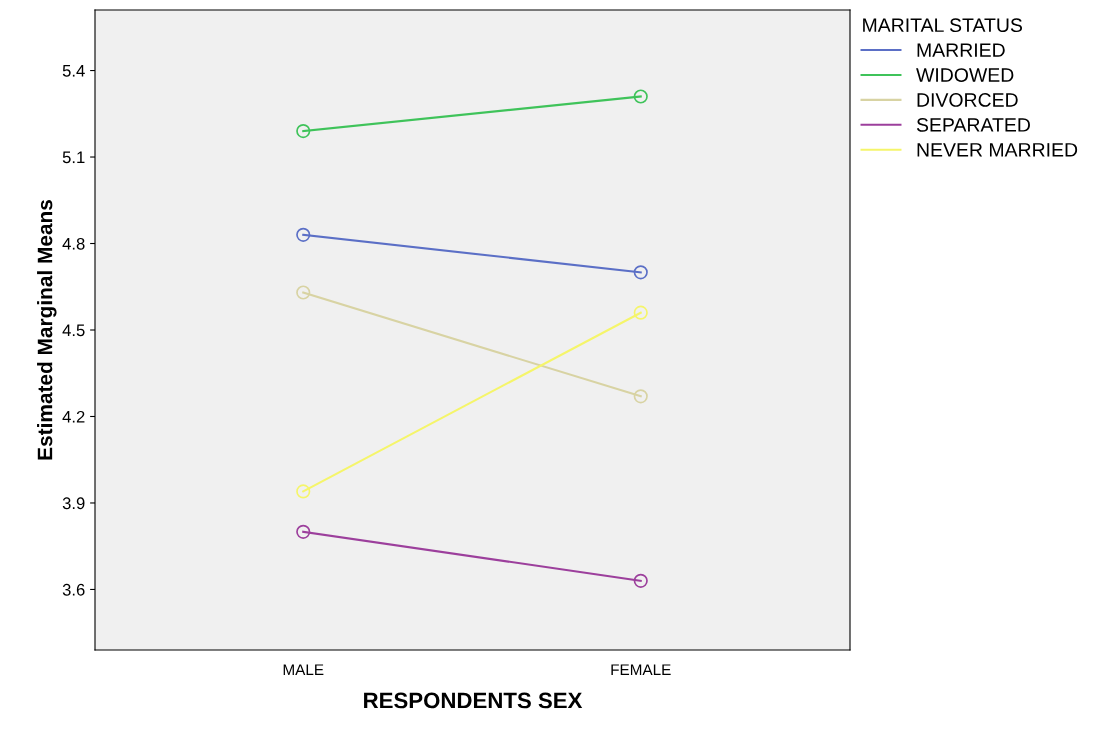 The height and width of the screenshot is (732, 1105). I want to click on legend-label: WIDOWED, so click(965, 75).